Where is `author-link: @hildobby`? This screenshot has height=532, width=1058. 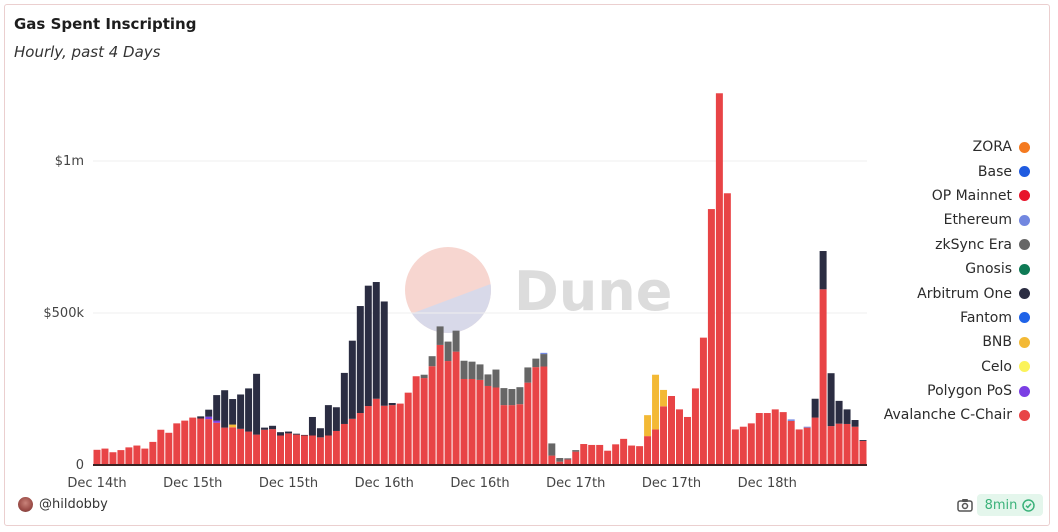 author-link: @hildobby is located at coordinates (63, 504).